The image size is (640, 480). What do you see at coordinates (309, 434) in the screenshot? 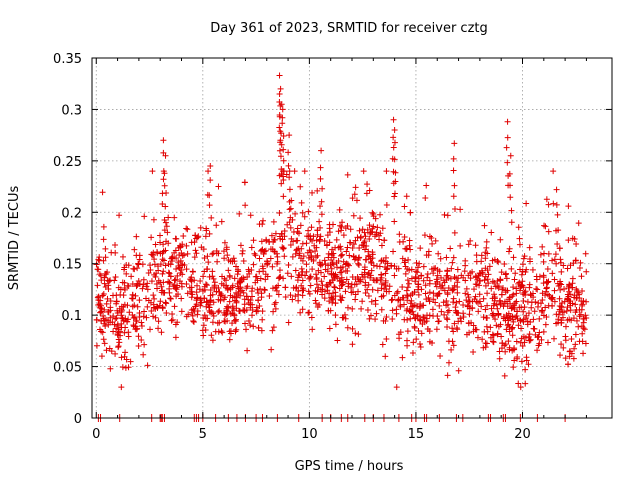
I see `x-tick-label: 10` at bounding box center [309, 434].